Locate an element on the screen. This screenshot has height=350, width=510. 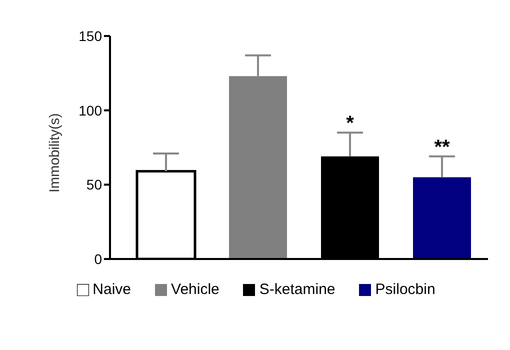
y-tick-label: 0 is located at coordinates (98, 258).